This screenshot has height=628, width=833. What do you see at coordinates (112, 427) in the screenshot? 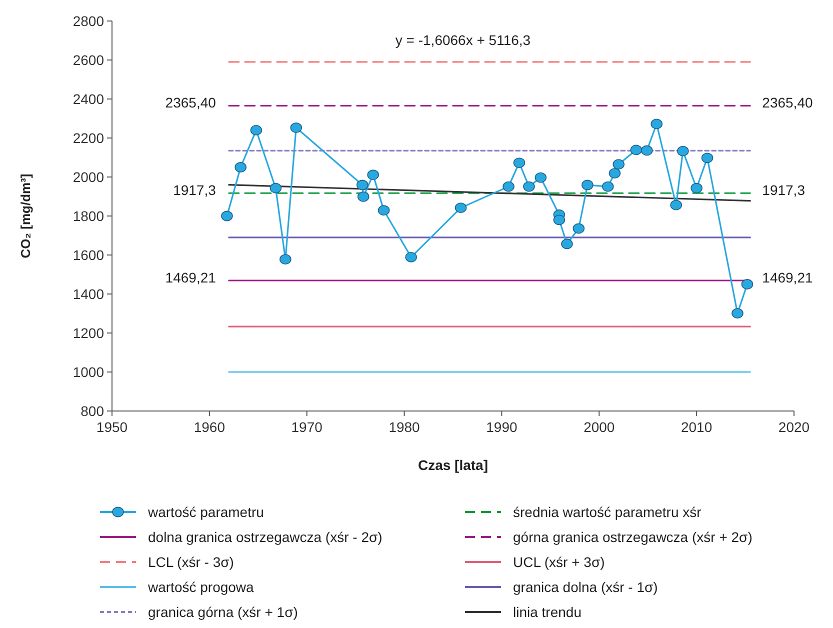
I see `x-tick-label: 1950` at bounding box center [112, 427].